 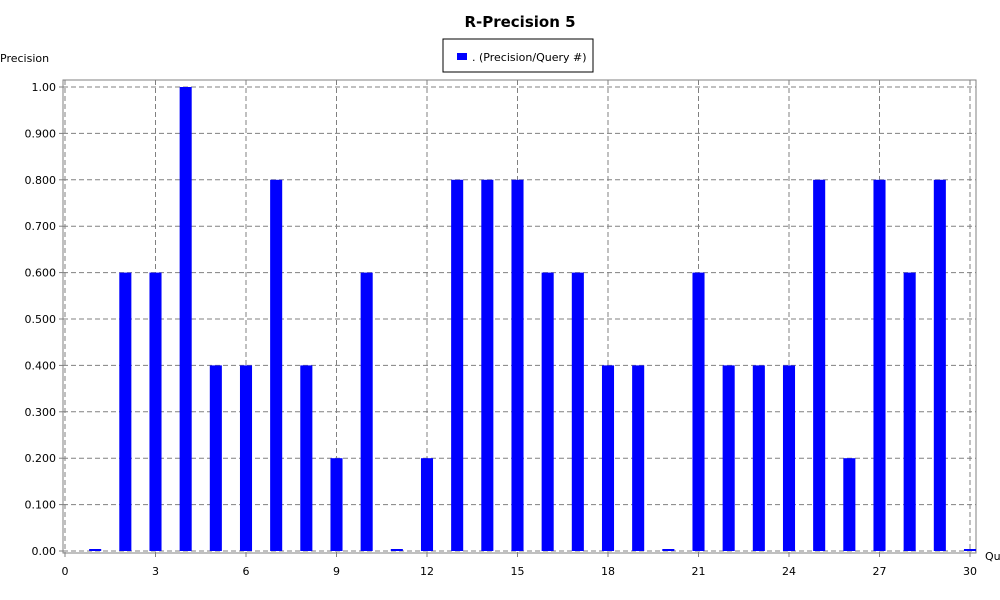 I want to click on x-tick-label: 3, so click(x=155, y=571).